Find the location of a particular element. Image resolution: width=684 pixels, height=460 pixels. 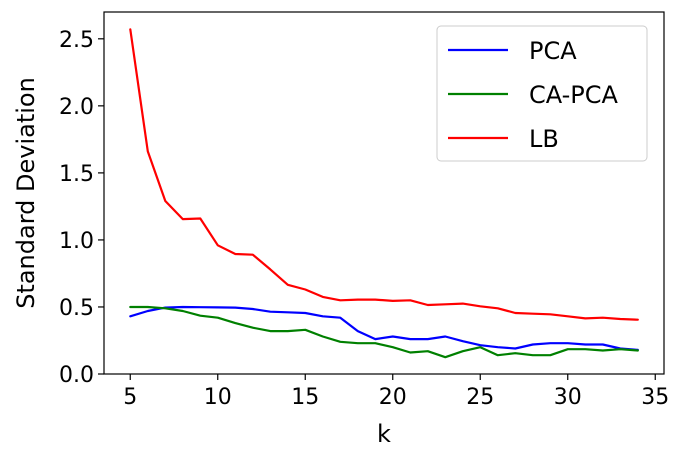

x-tick-label: 25 is located at coordinates (480, 397).